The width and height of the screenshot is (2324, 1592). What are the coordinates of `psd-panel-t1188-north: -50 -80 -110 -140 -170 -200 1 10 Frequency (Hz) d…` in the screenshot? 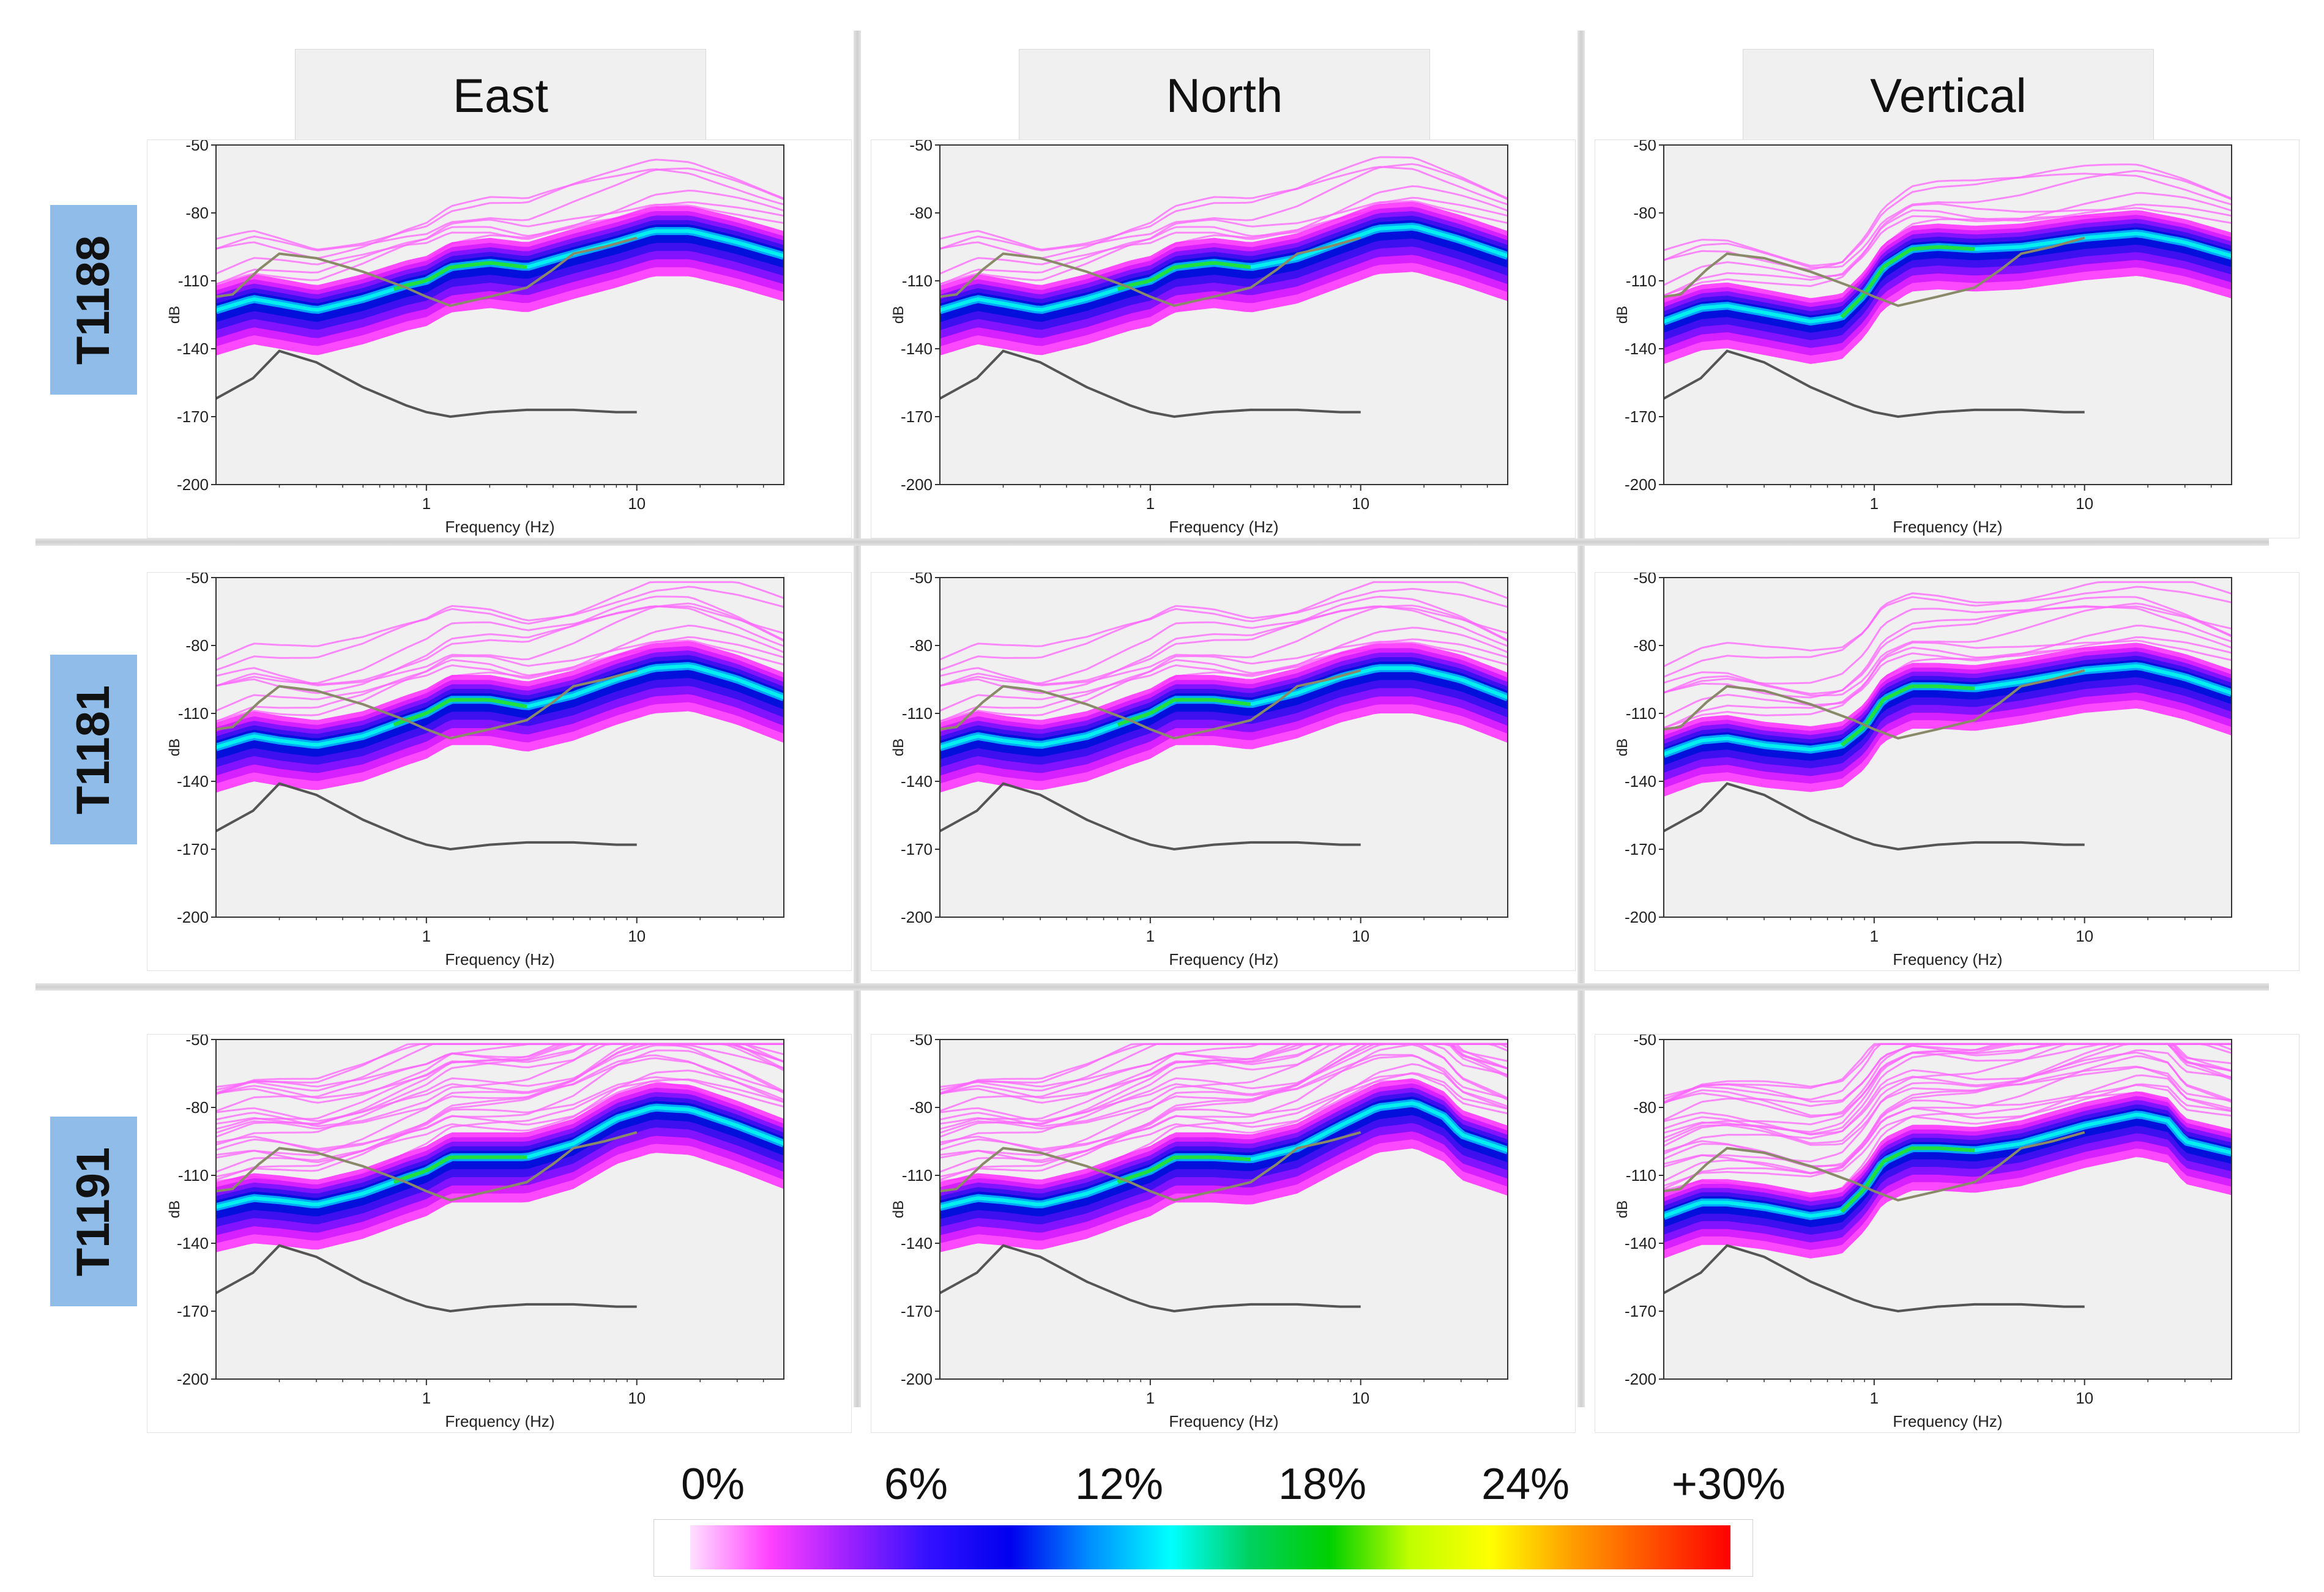 It's located at (1223, 338).